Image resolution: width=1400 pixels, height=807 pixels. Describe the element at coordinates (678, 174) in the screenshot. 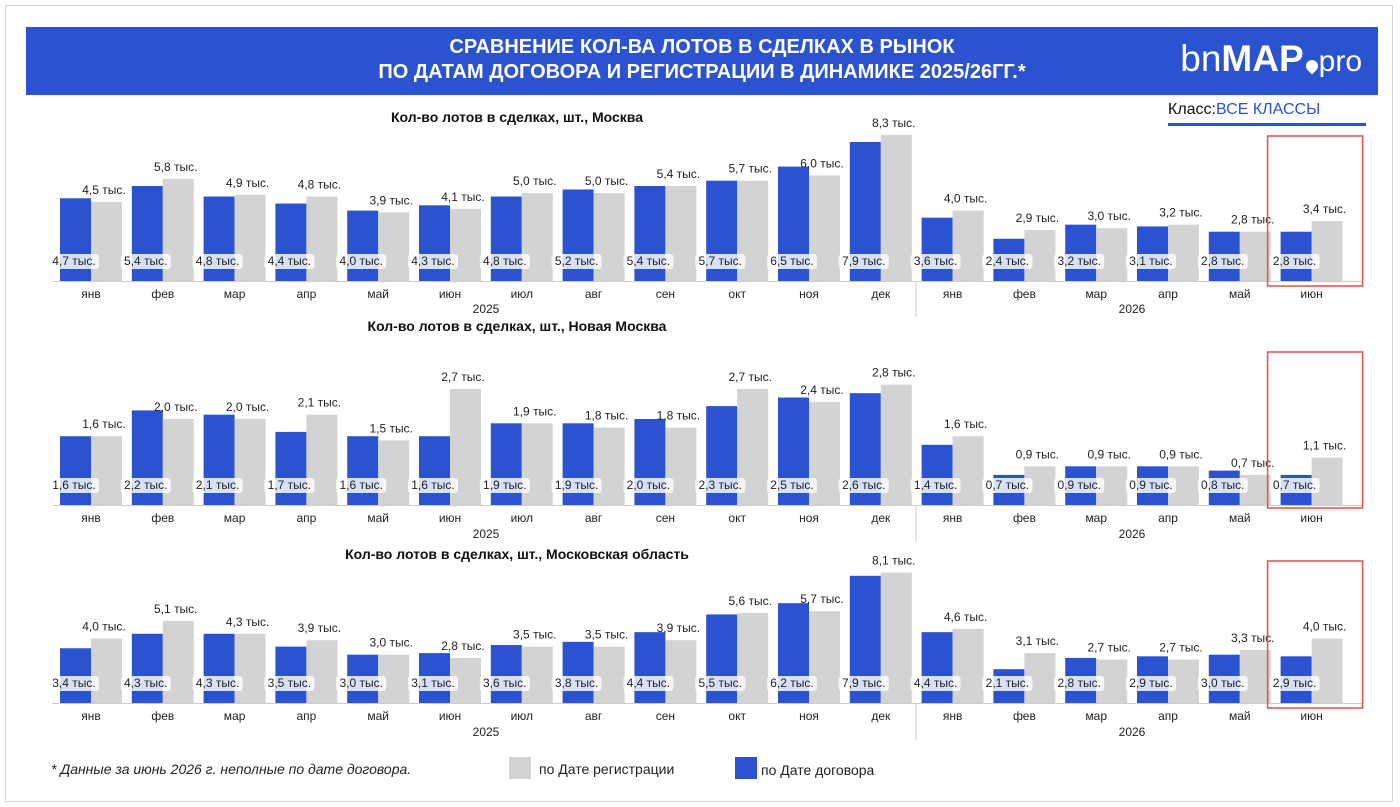

I see `data-label-registration: 5,4 тыс.` at that location.